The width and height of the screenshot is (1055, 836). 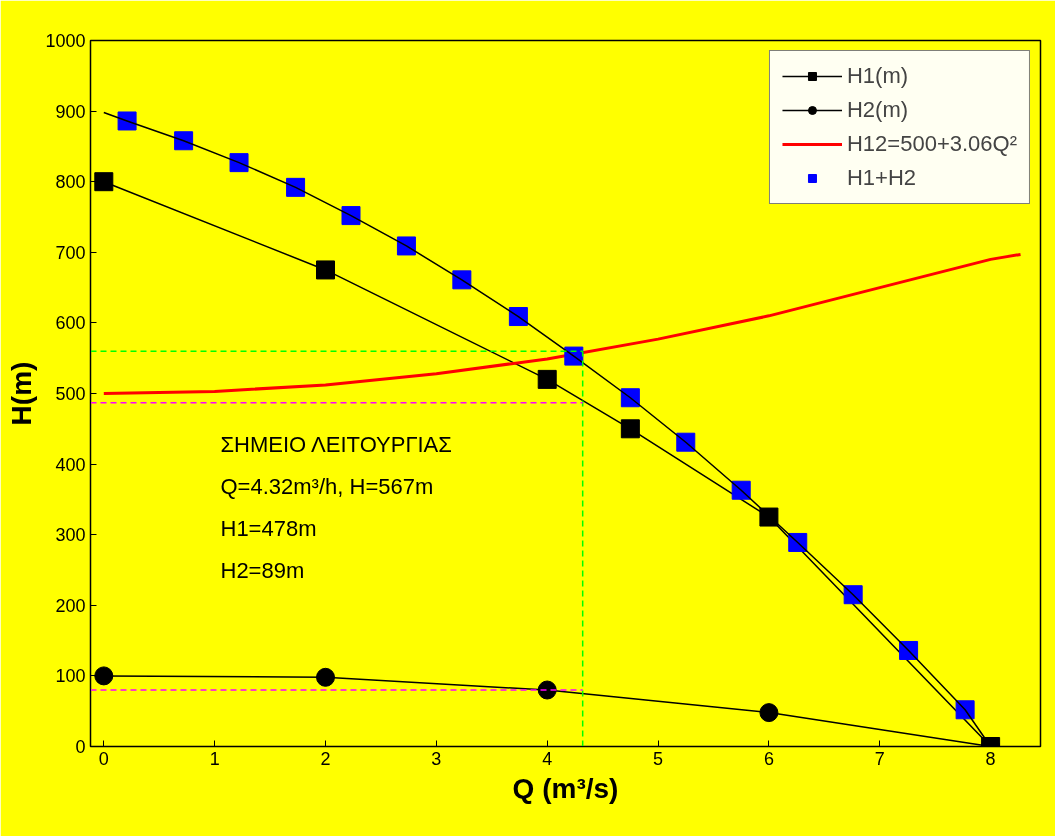 I want to click on y-tick-label: 500, so click(x=70, y=394).